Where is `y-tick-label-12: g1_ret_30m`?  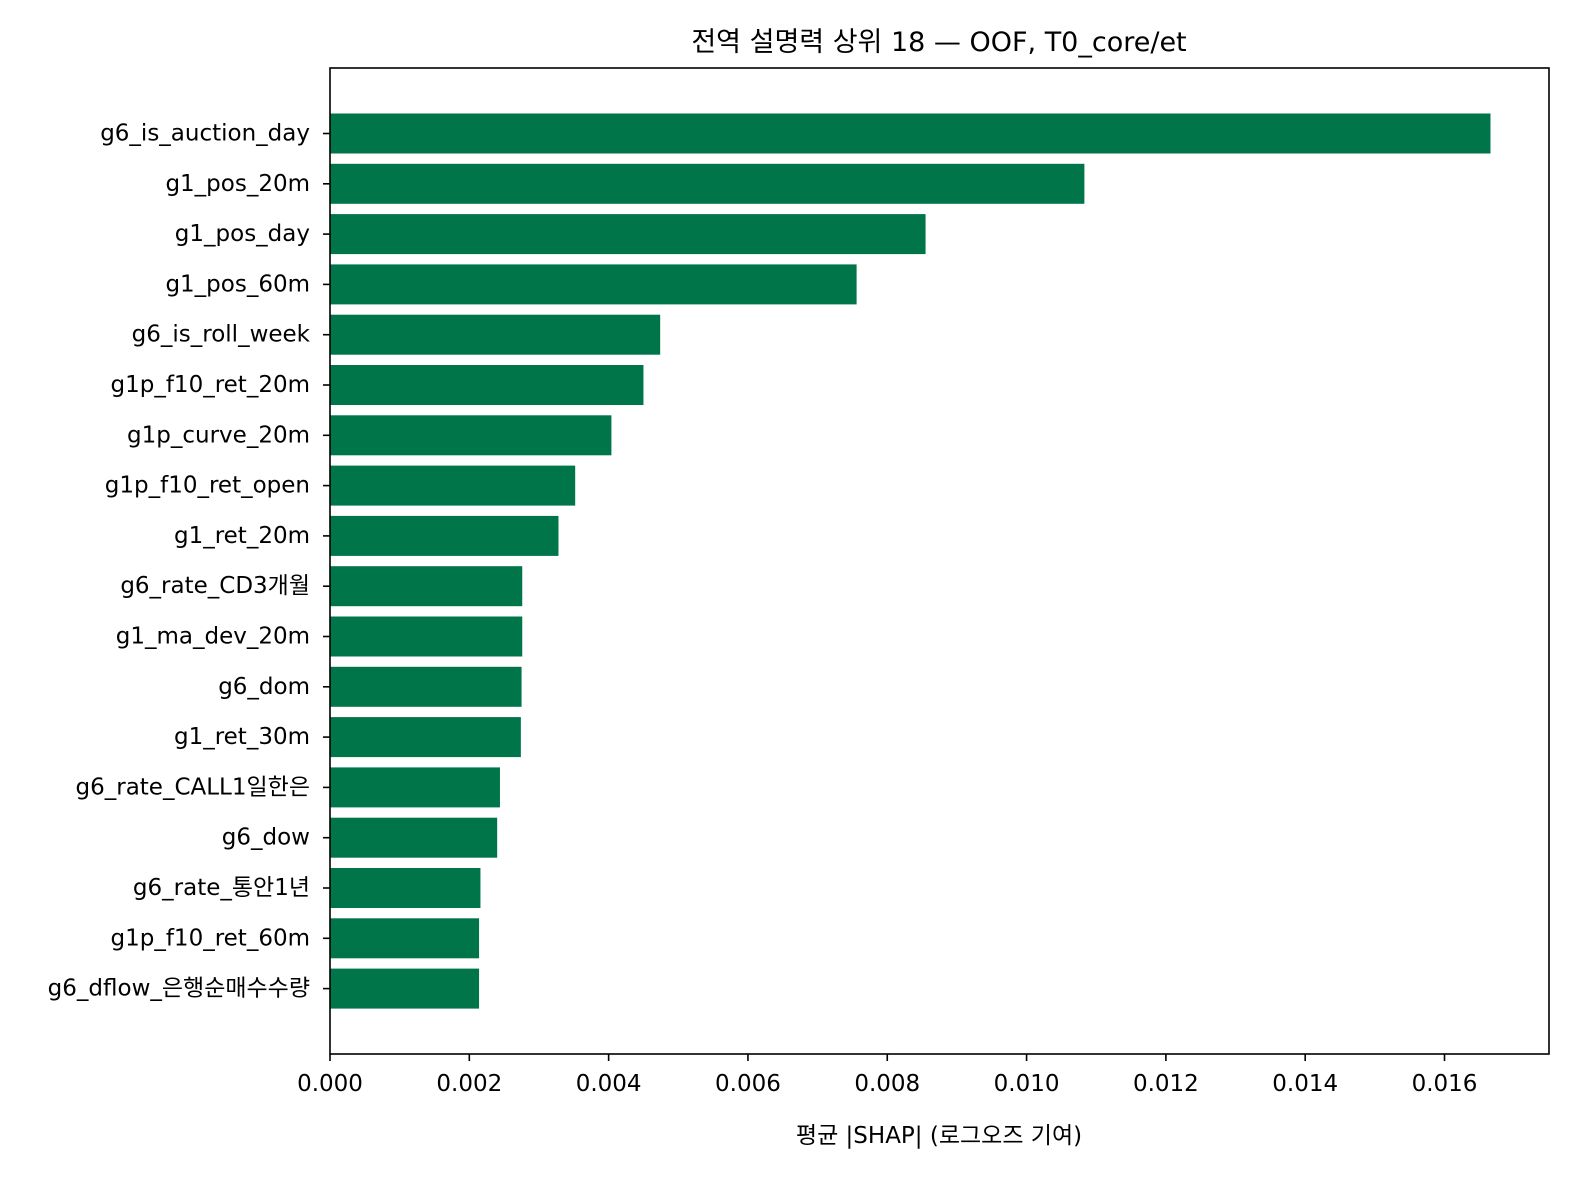
y-tick-label-12: g1_ret_30m is located at coordinates (242, 737).